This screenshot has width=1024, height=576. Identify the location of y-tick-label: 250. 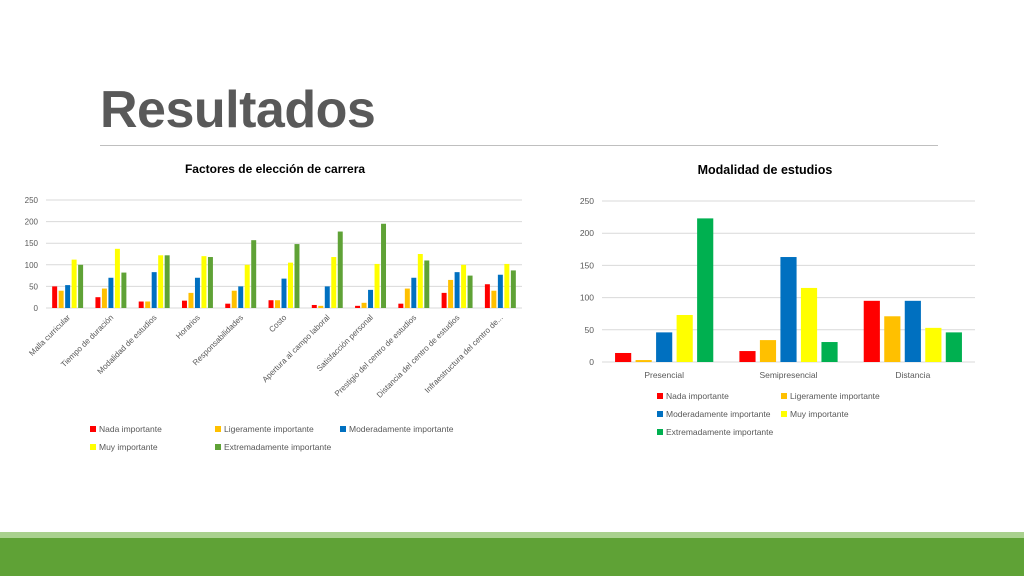
(587, 201).